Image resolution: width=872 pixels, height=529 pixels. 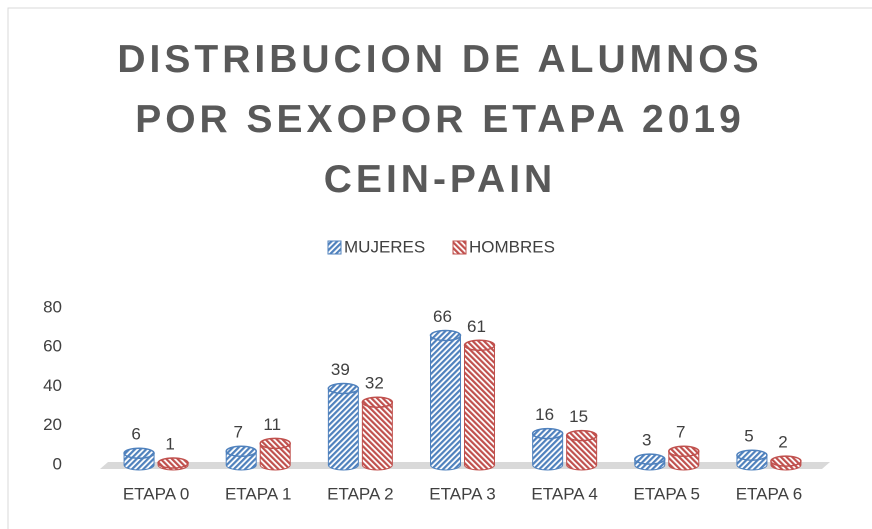 I want to click on x-tick-label: ETAPA 0, so click(x=156, y=493).